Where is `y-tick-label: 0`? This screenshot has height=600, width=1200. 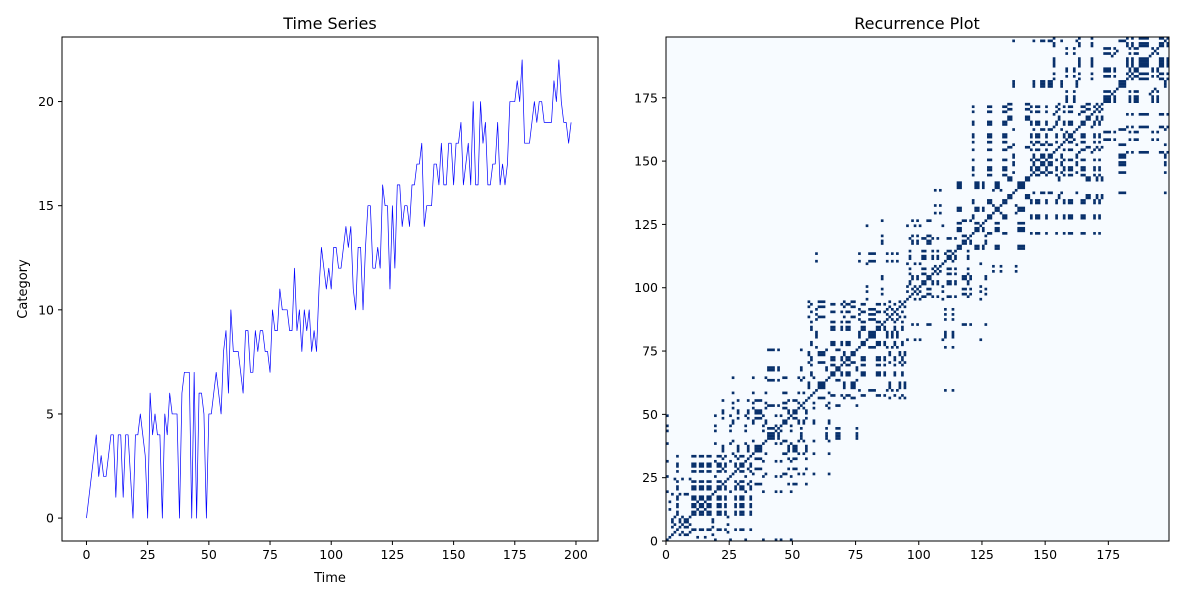
y-tick-label: 0 is located at coordinates (50, 518).